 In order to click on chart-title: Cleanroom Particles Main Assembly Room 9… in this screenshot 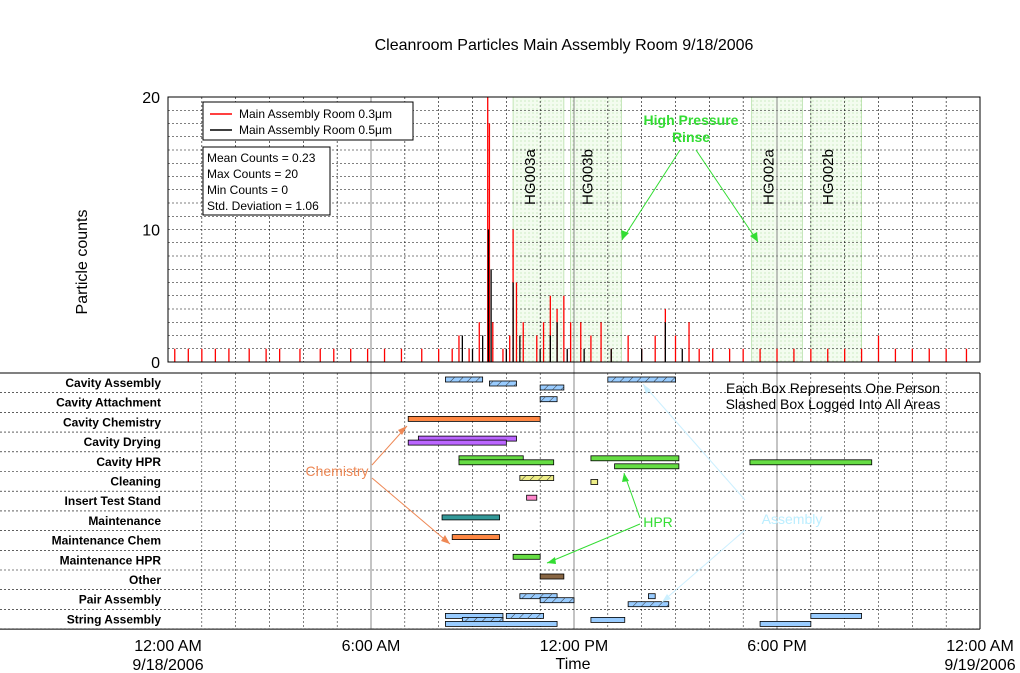, I will do `click(564, 45)`.